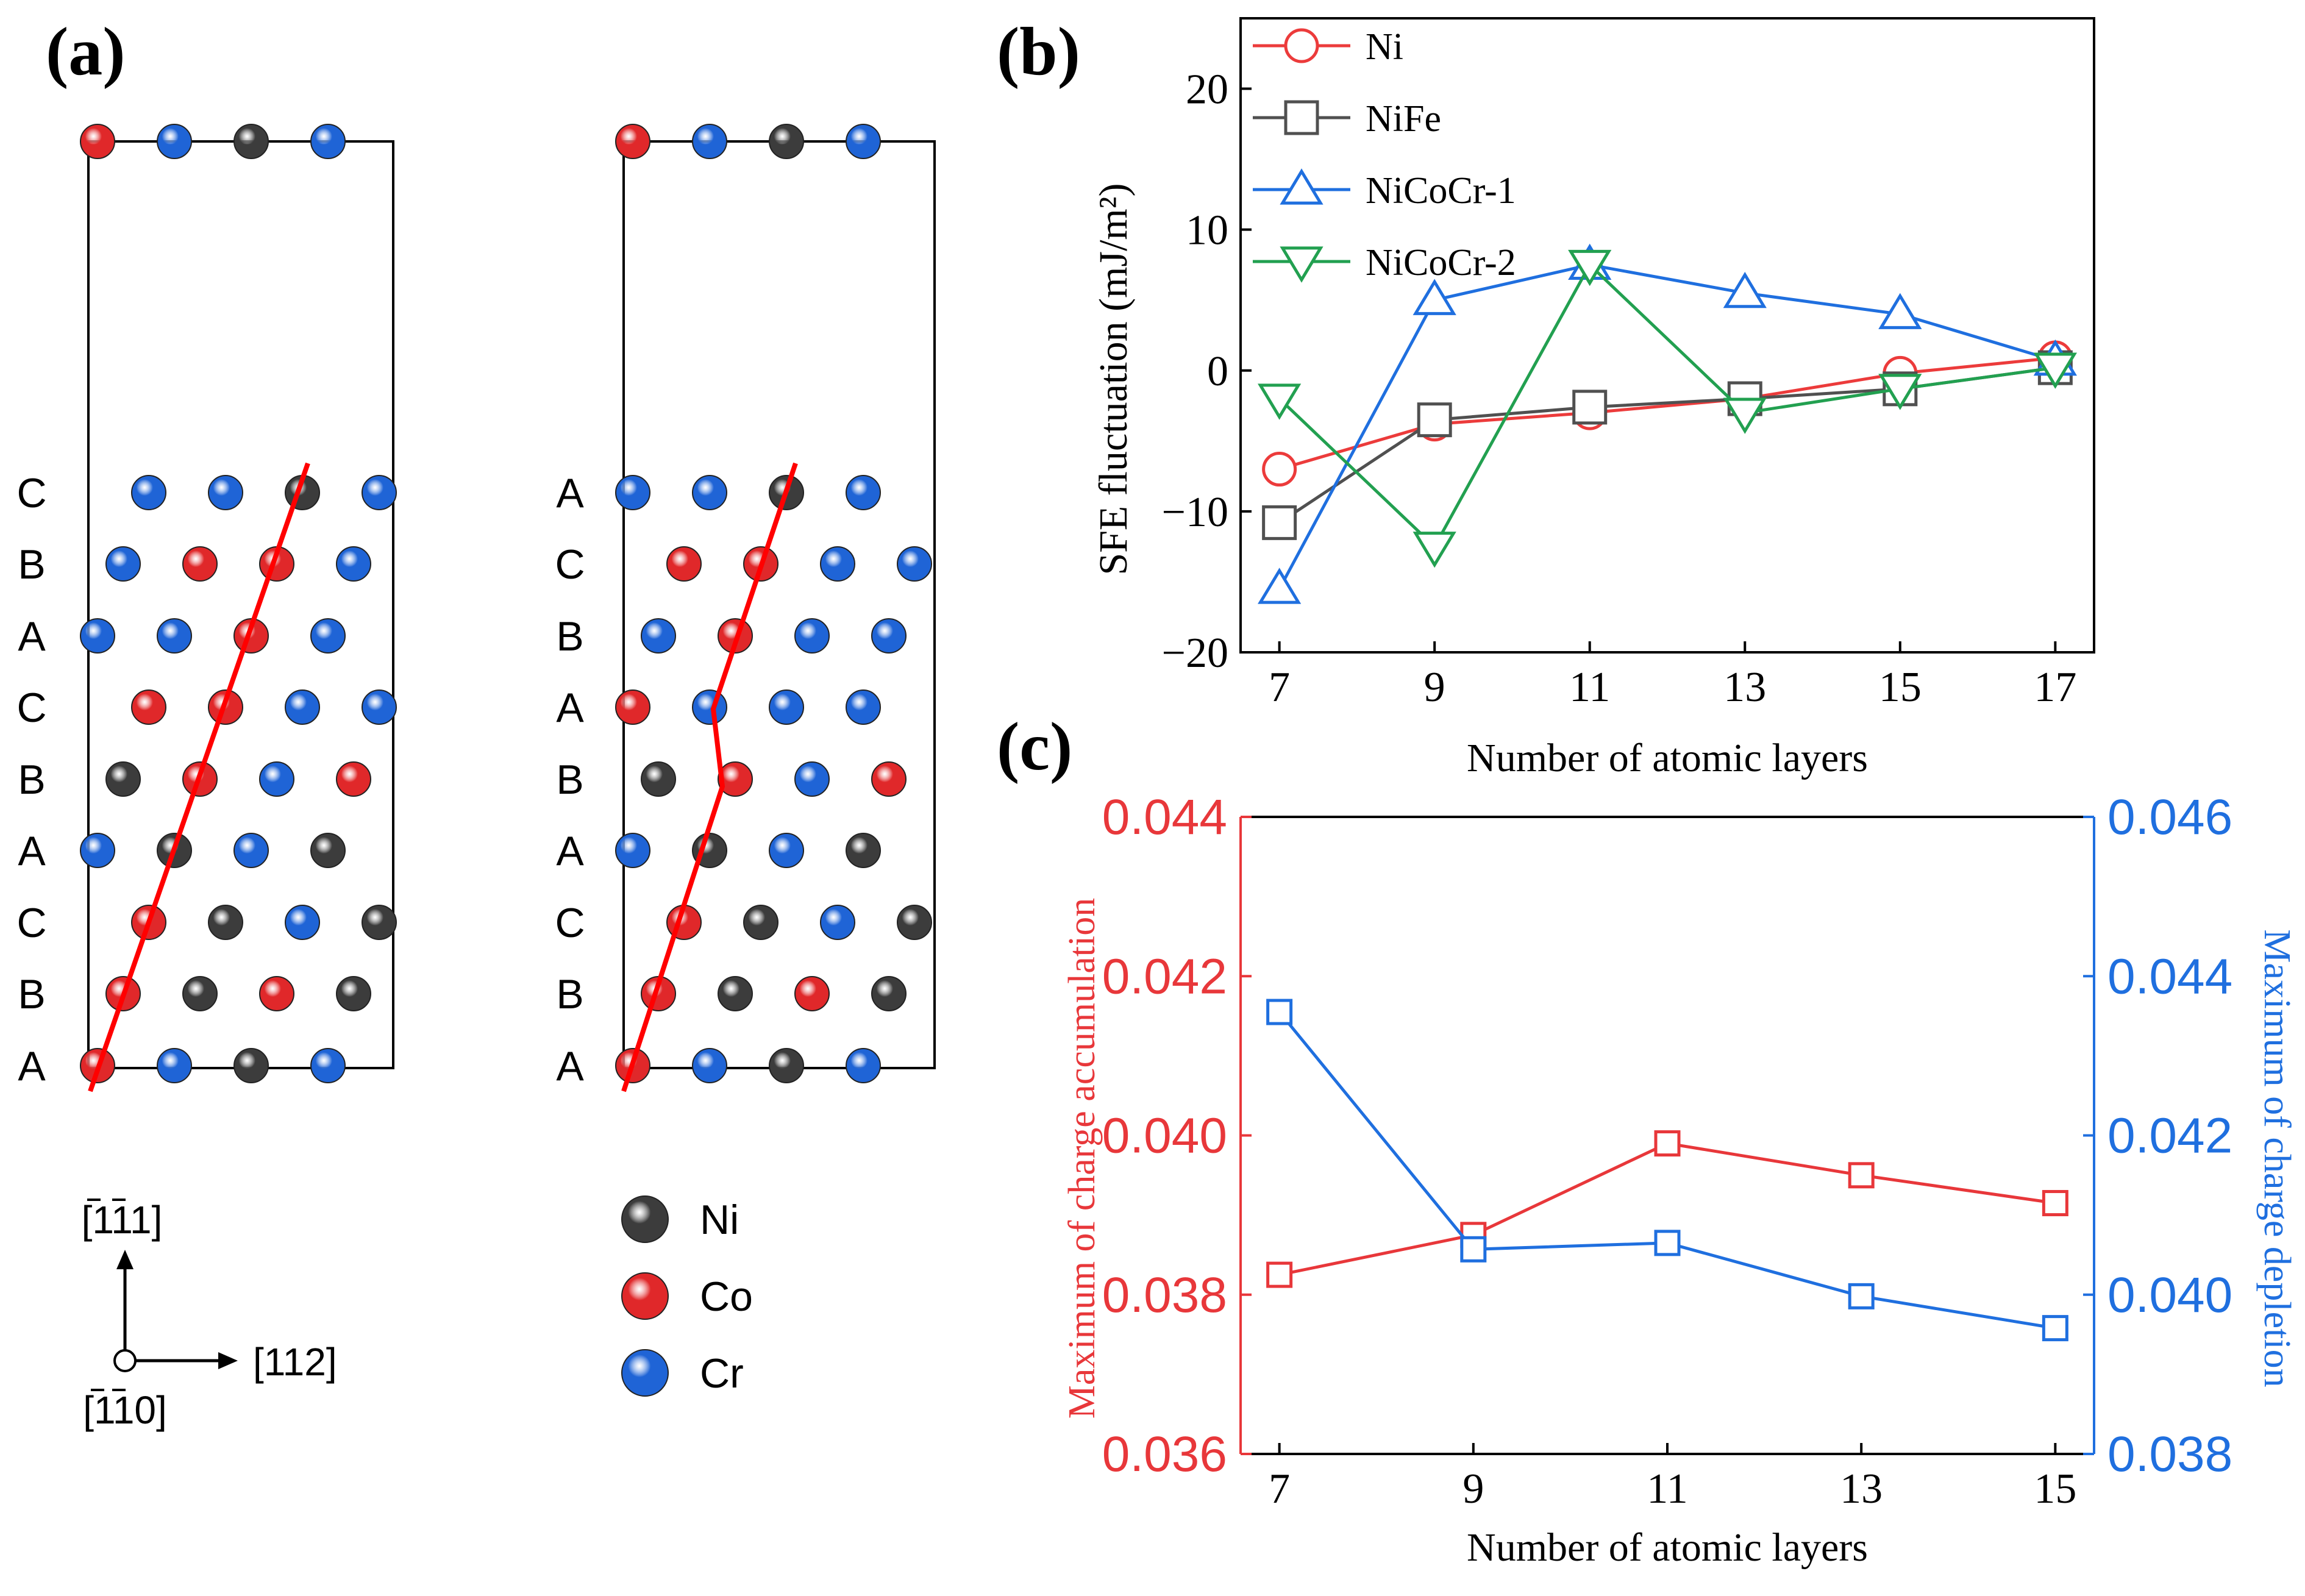 This screenshot has width=2305, height=1596. Describe the element at coordinates (722, 1373) in the screenshot. I see `legend-label-cr: Cr` at that location.